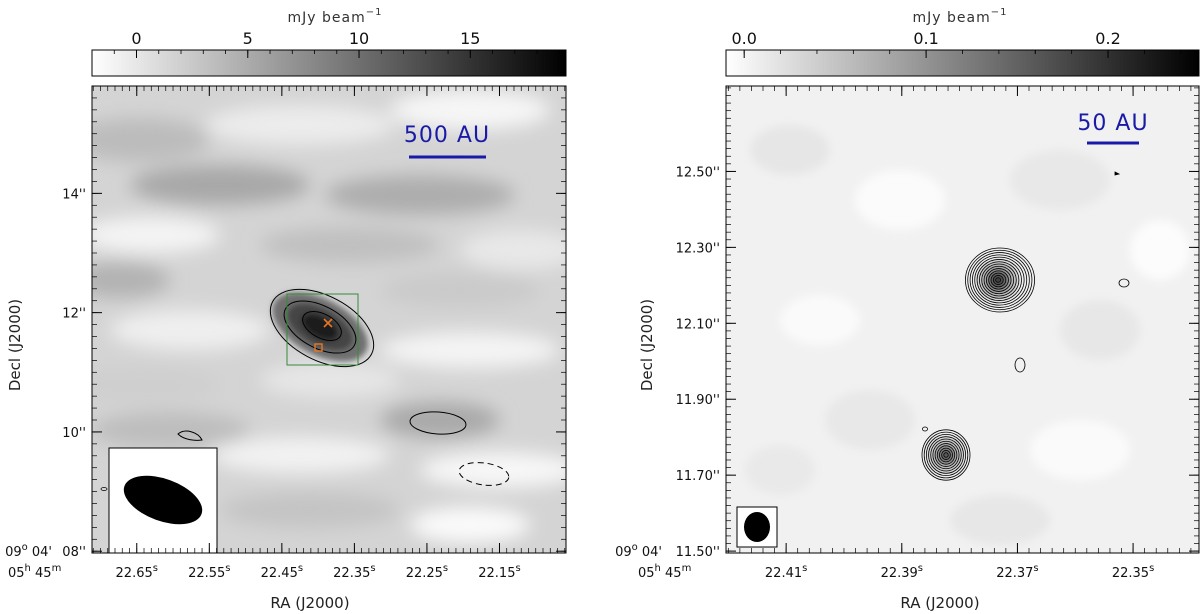 This screenshot has width=1200, height=614. Describe the element at coordinates (427, 572) in the screenshot. I see `x-tick-label: 22.25s` at that location.